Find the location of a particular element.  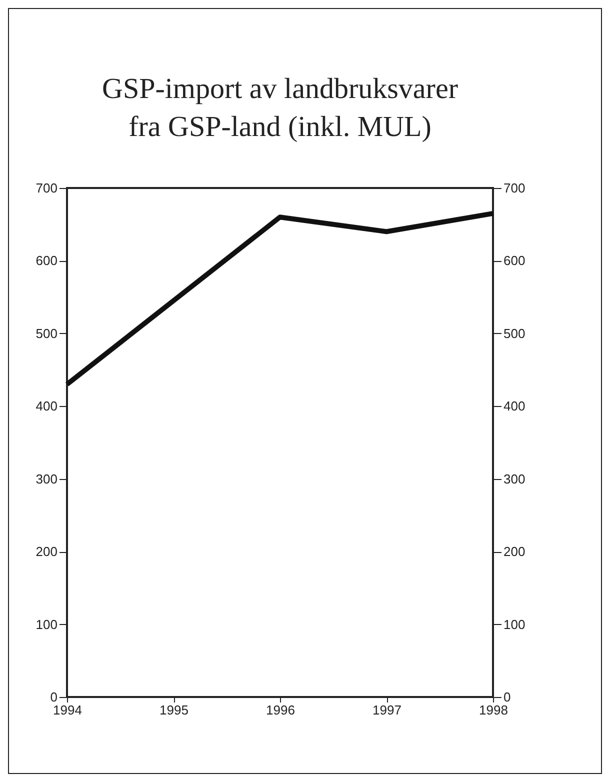

y2-tick-label: 400 is located at coordinates (515, 406).